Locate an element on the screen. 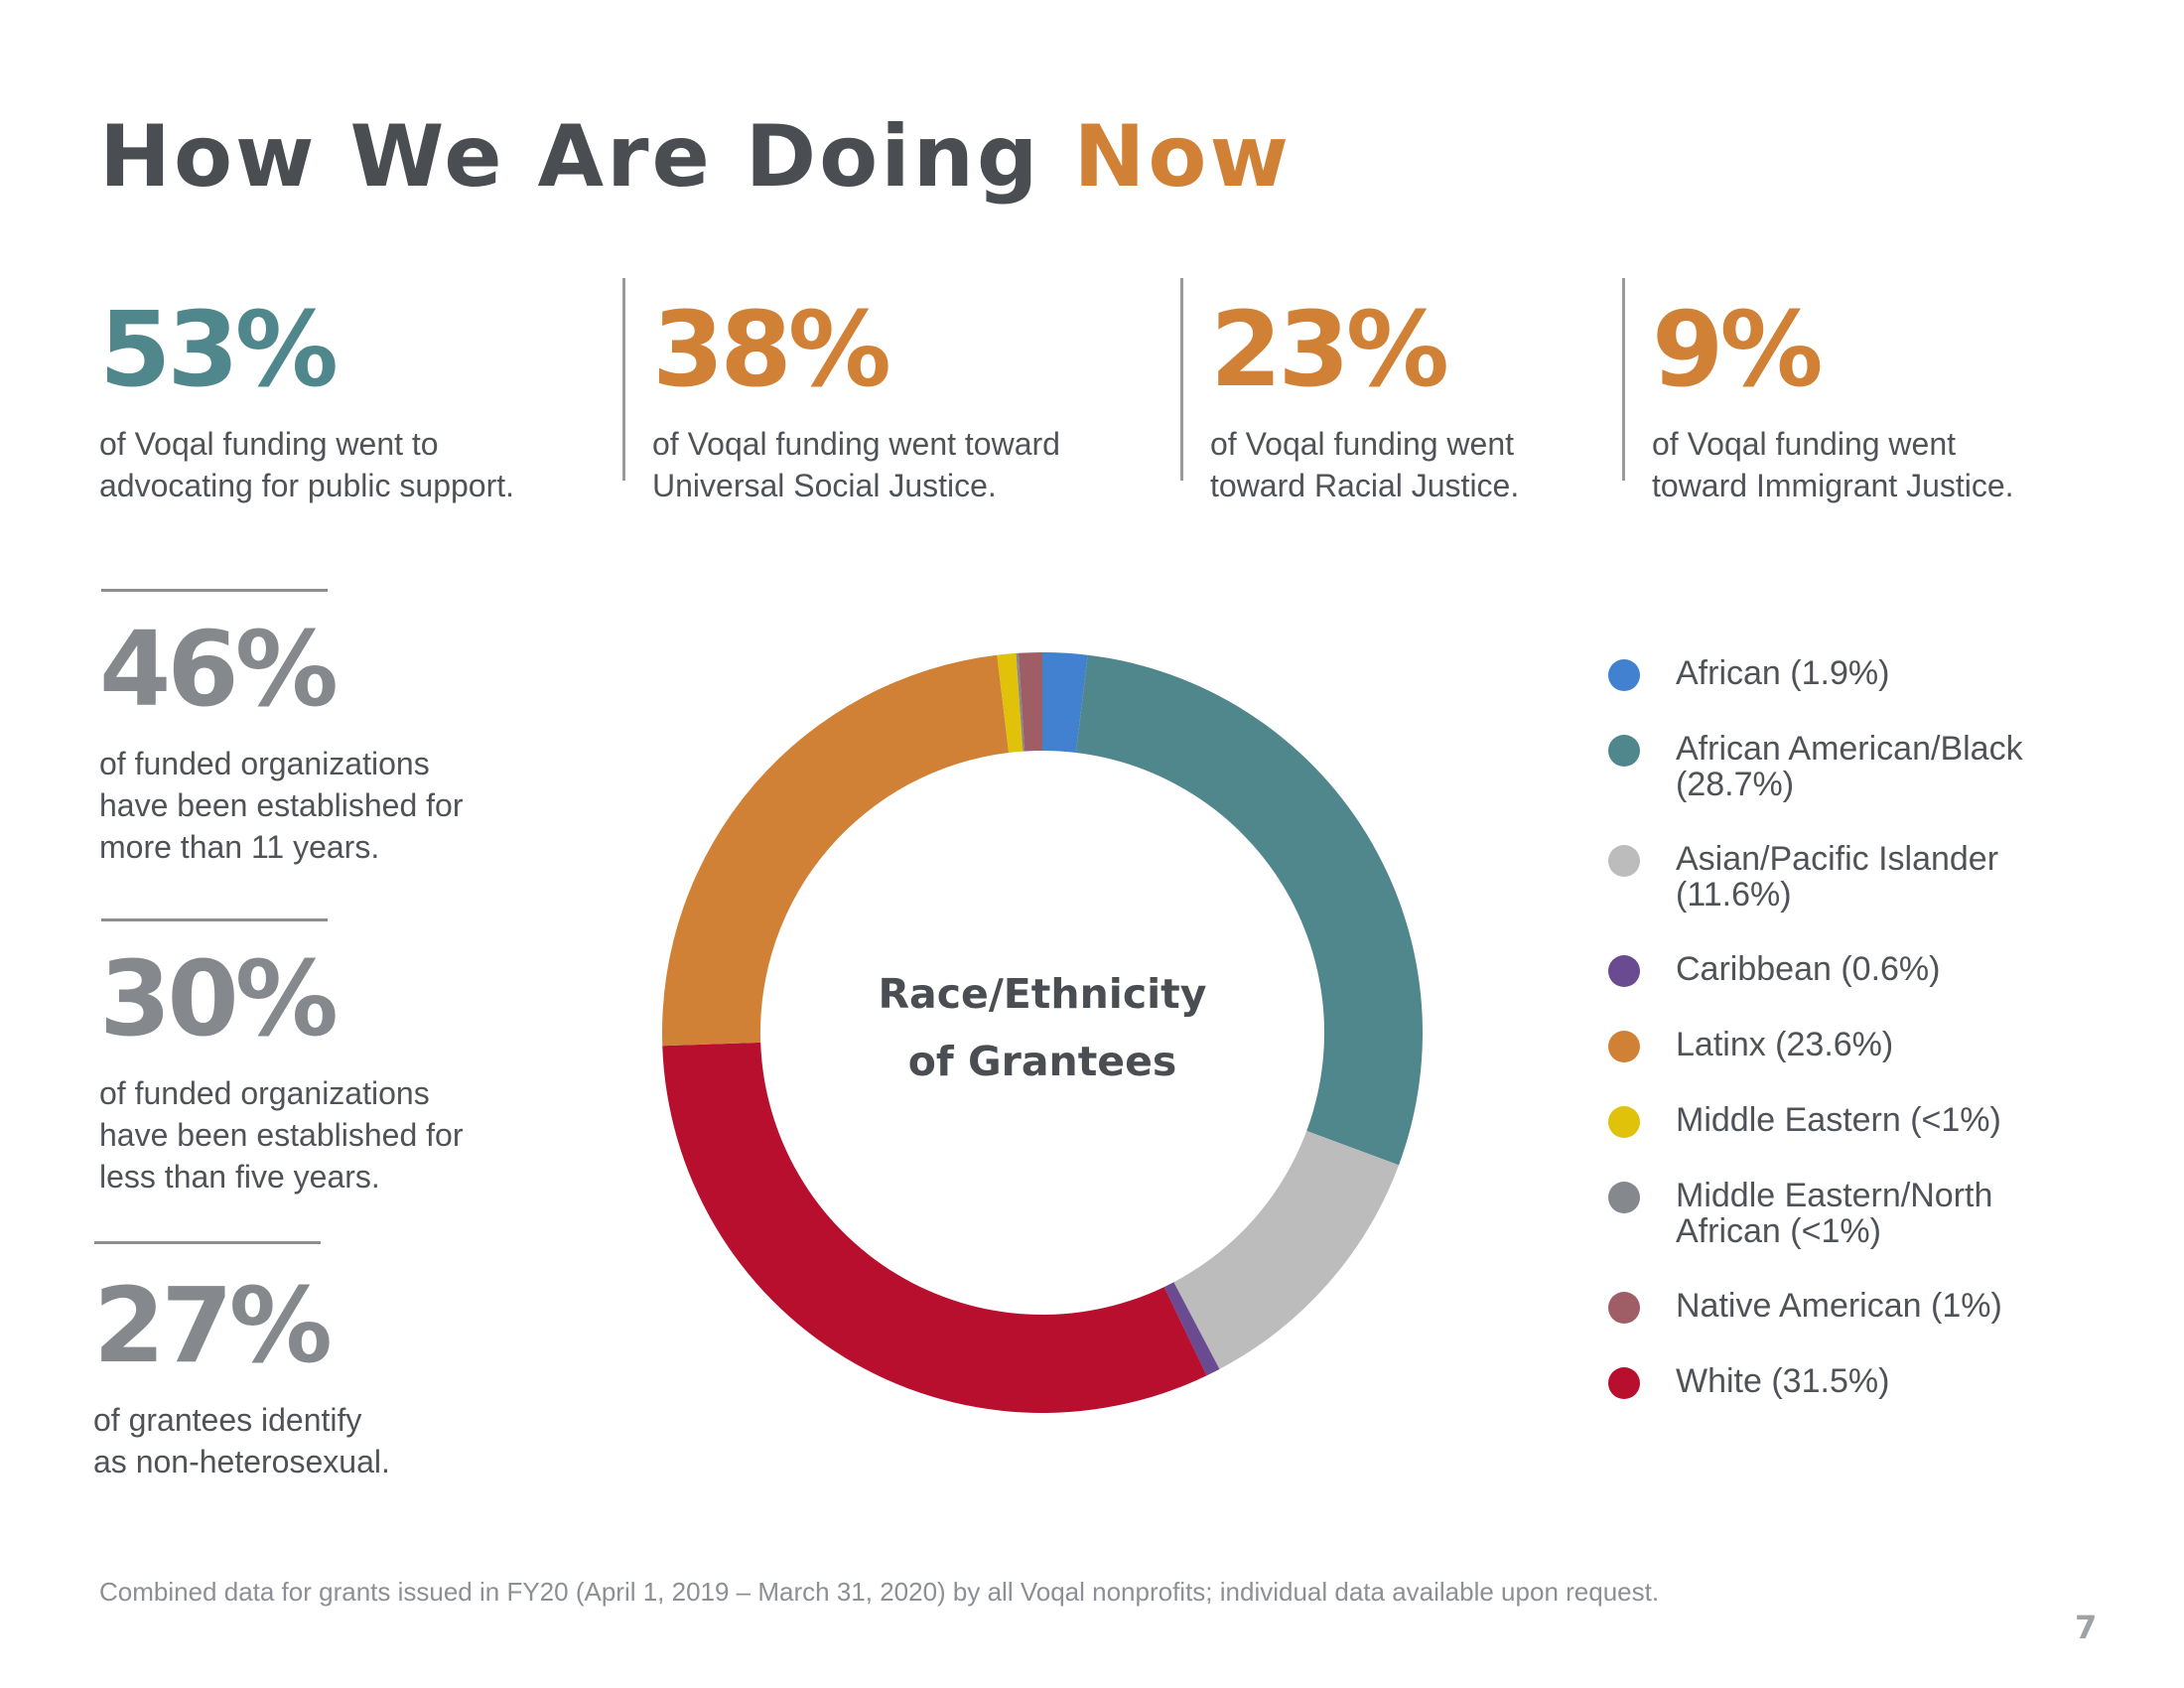 This screenshot has width=2184, height=1688. donut-slice-white is located at coordinates (934, 1227).